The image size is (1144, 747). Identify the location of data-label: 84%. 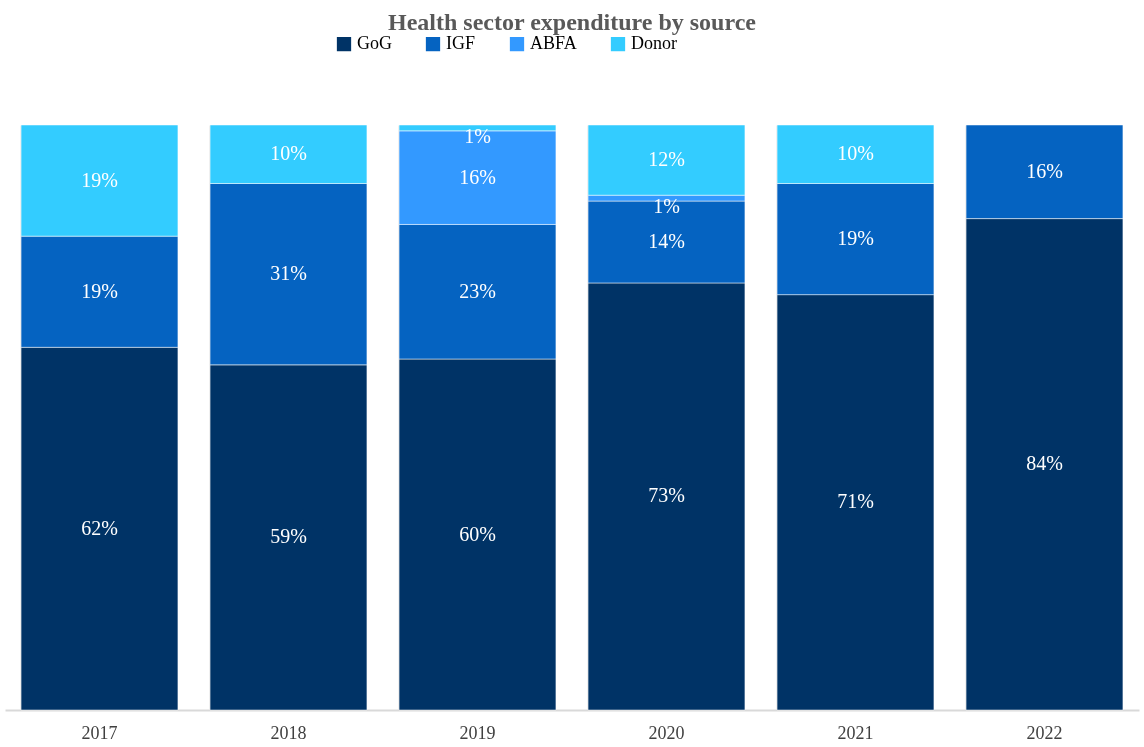
(1044, 463).